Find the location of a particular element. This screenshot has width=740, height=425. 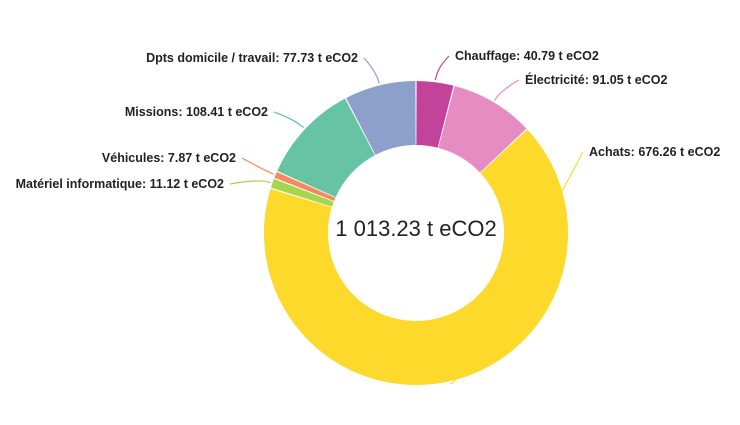

leader-line-missions is located at coordinates (289, 120).